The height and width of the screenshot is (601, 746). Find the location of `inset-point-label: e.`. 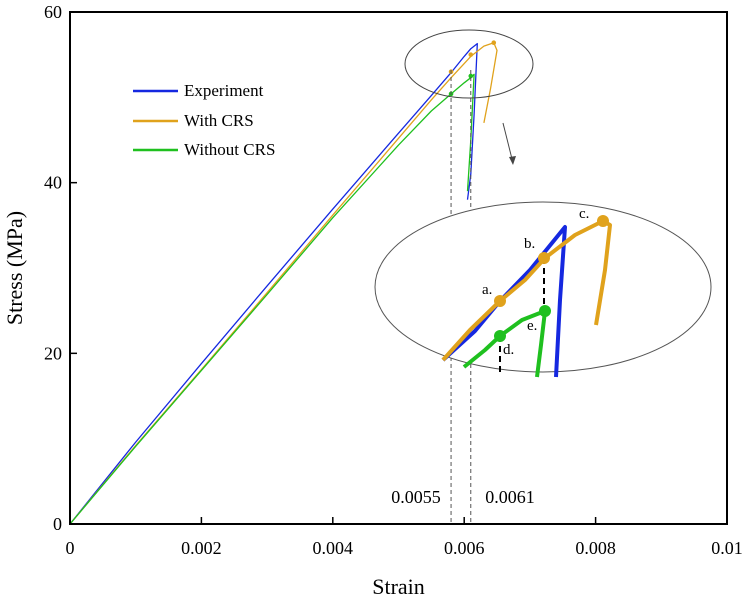

inset-point-label: e. is located at coordinates (532, 326).